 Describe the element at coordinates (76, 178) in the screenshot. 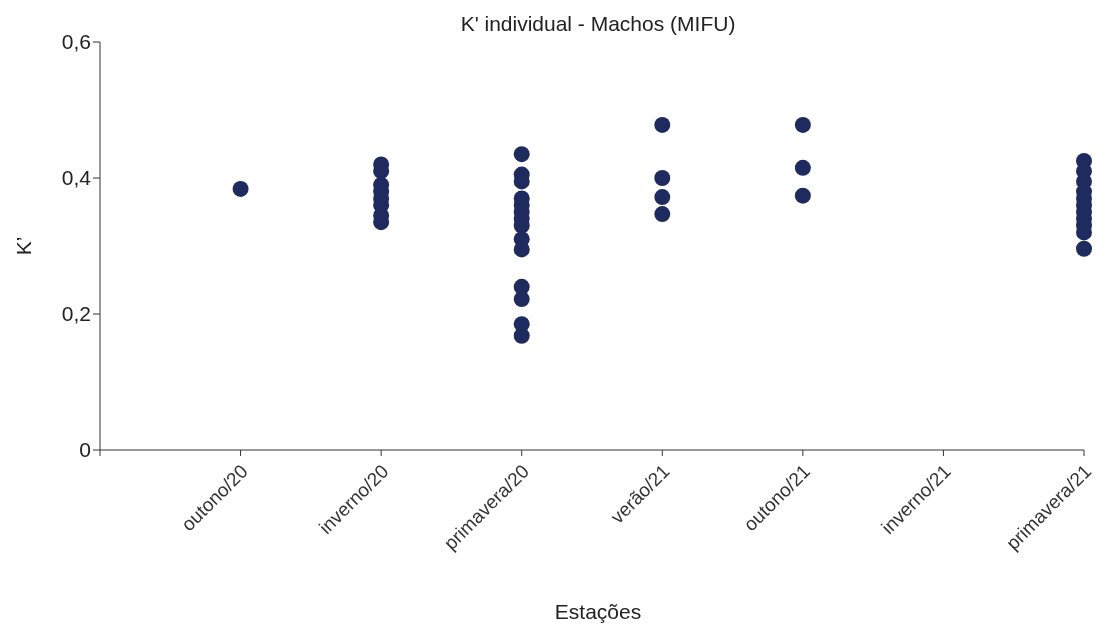

I see `y-tick-label: 0,4` at that location.